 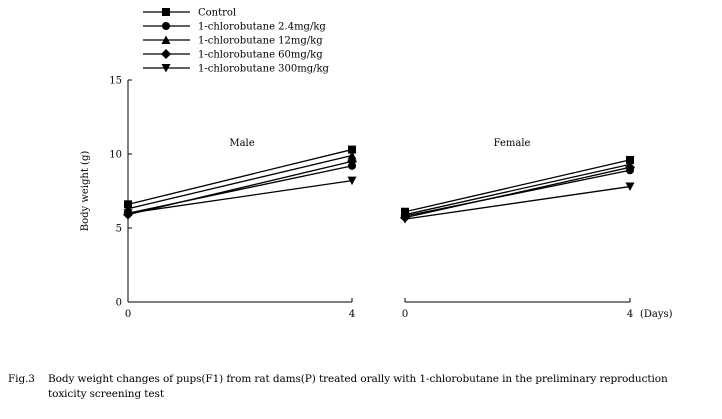 What do you see at coordinates (119, 229) in the screenshot?
I see `y-tick-label: 5` at bounding box center [119, 229].